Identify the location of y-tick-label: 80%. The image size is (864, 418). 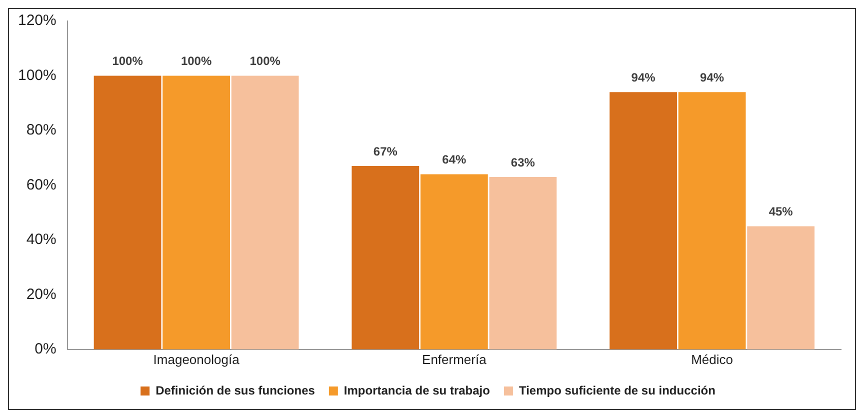
(41, 130).